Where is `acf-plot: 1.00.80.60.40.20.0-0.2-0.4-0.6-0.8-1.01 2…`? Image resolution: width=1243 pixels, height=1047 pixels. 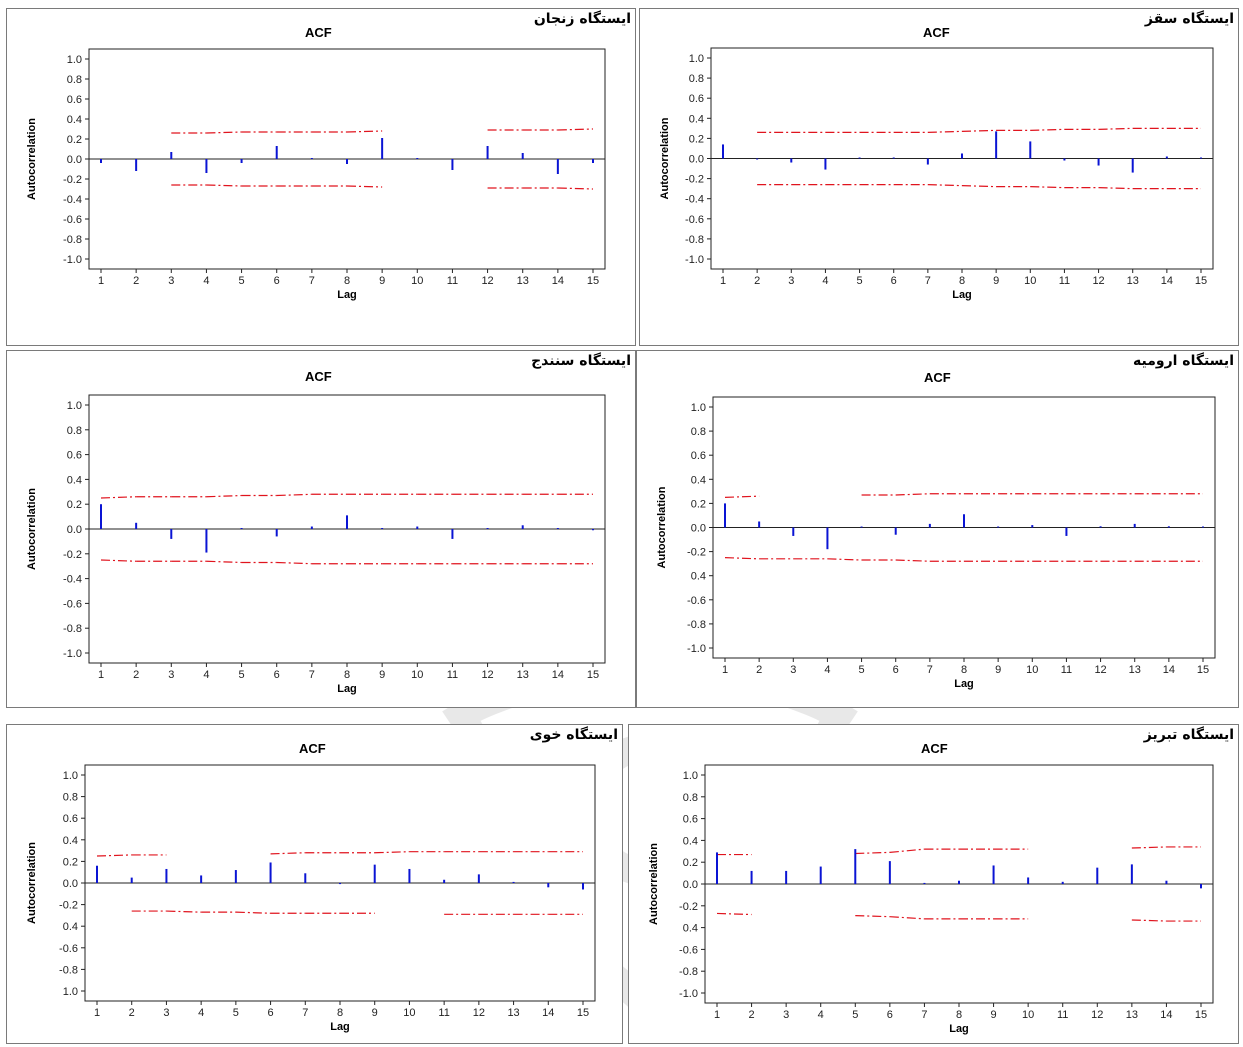 acf-plot: 1.00.80.60.40.20.0-0.2-0.4-0.6-0.8-1.01 2… is located at coordinates (936, 174).